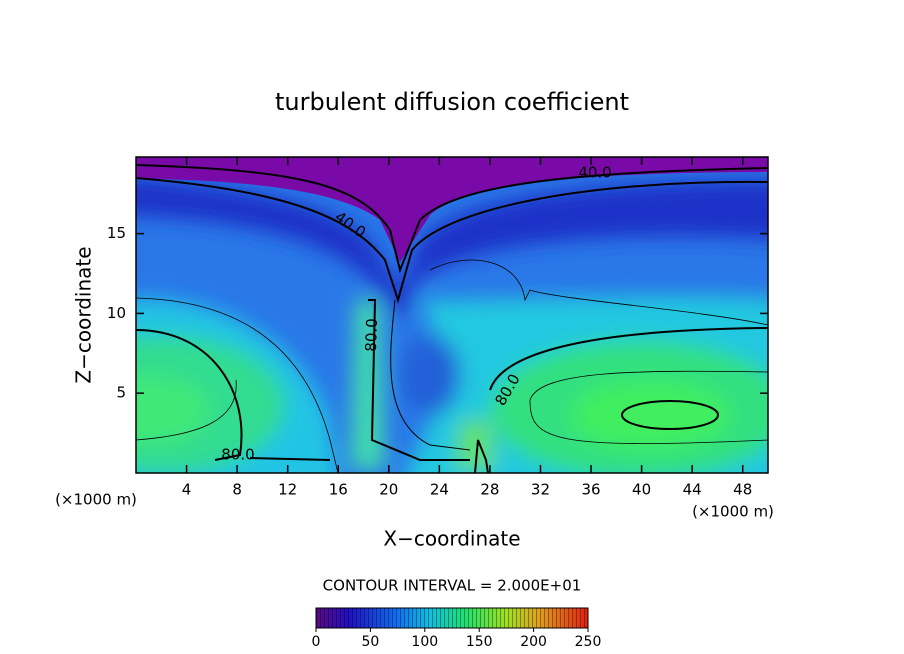 The width and height of the screenshot is (904, 654). Describe the element at coordinates (187, 490) in the screenshot. I see `x-tick-label: 4` at that location.